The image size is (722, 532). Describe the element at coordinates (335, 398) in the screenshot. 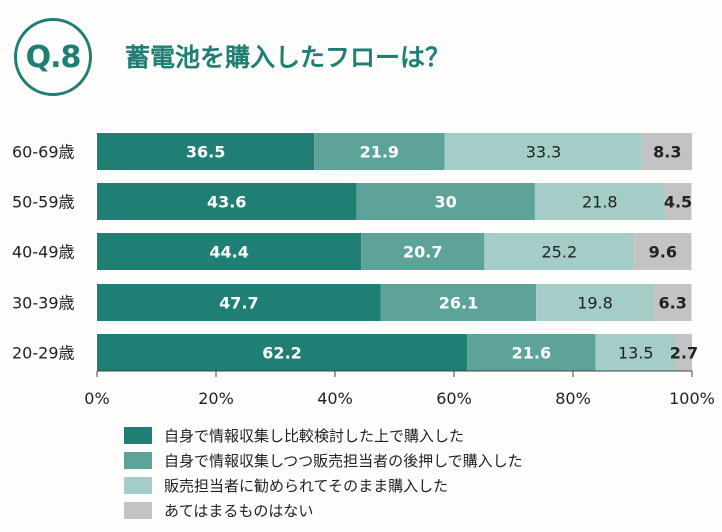

I see `x-tick-label: 40%` at that location.